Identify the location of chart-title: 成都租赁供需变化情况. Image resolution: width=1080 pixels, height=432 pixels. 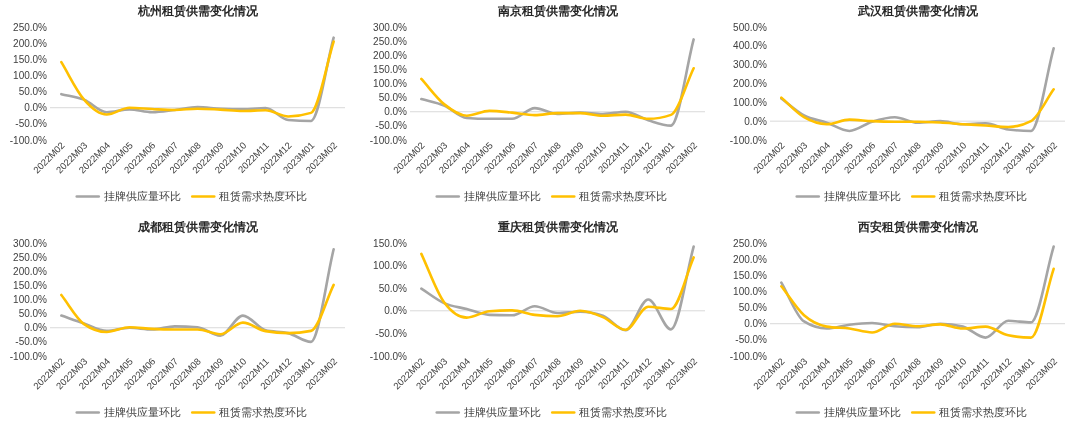
(197, 227).